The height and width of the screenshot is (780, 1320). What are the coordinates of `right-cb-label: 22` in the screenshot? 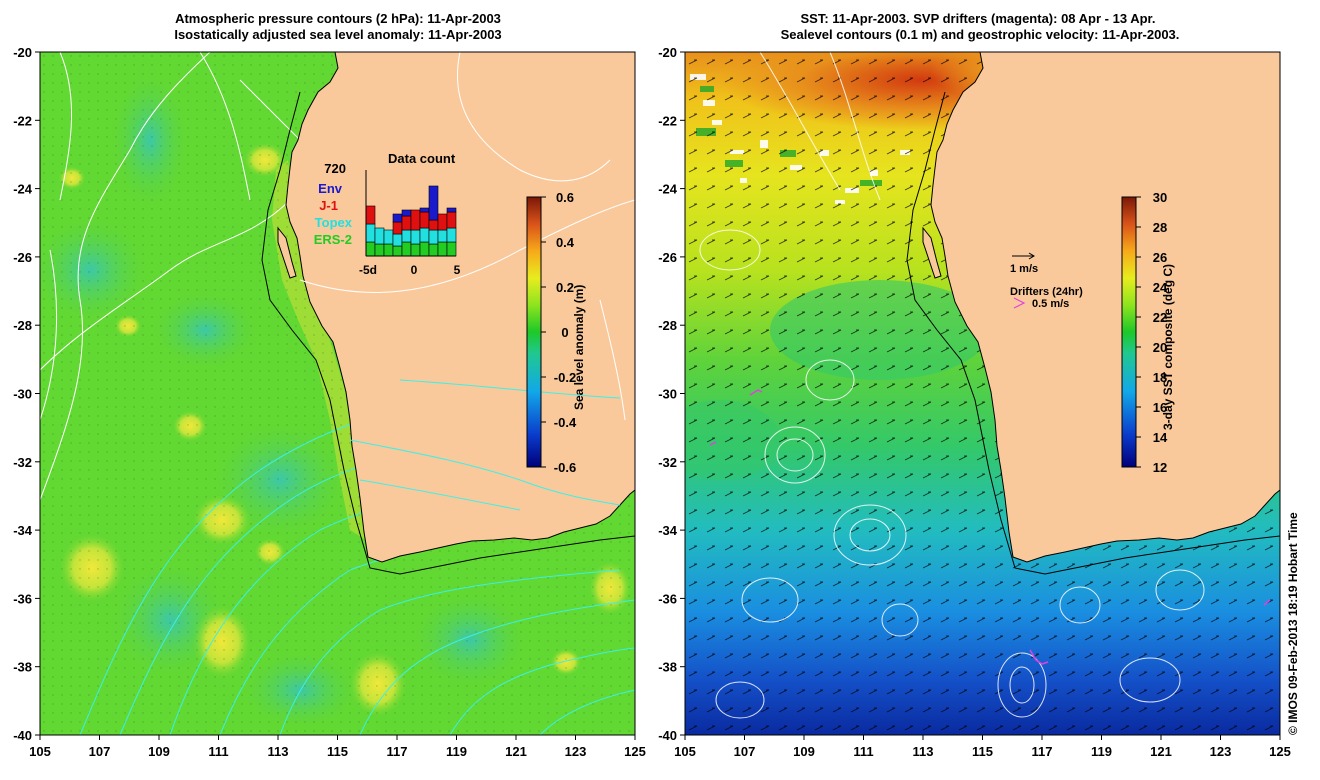 It's located at (1160, 317).